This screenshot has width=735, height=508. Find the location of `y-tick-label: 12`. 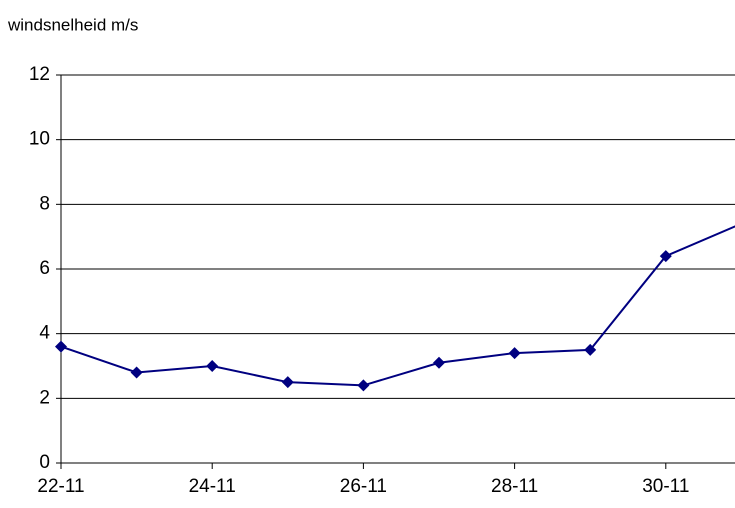

y-tick-label: 12 is located at coordinates (39, 74).